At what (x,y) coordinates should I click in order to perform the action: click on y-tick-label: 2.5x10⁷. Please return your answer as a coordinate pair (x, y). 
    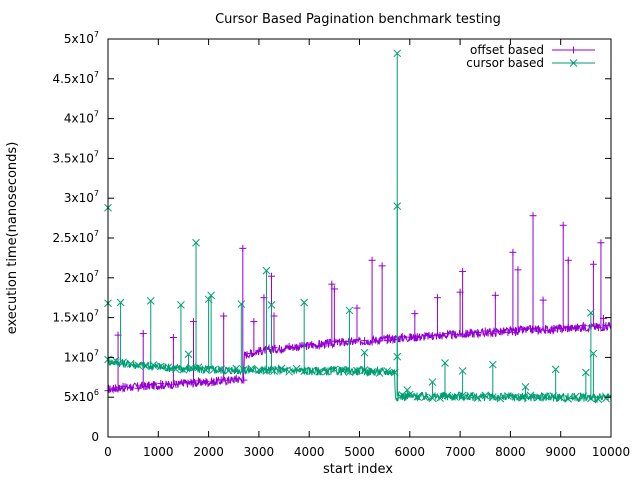
    Looking at the image, I should click on (75, 237).